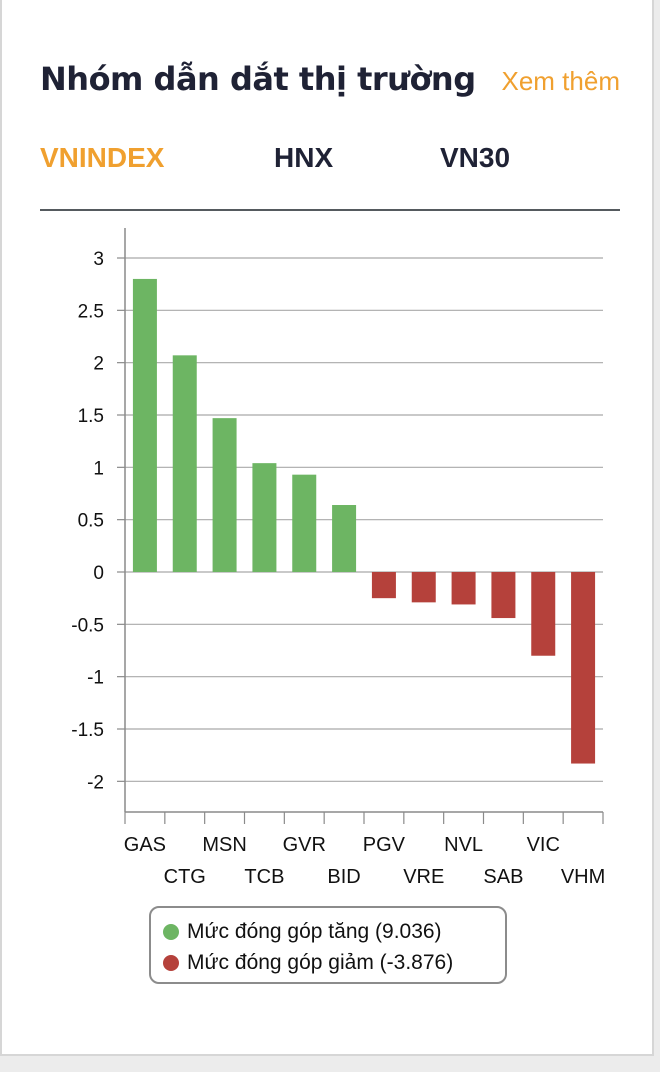 The width and height of the screenshot is (660, 1072). Describe the element at coordinates (91, 416) in the screenshot. I see `y-tick-label: 1.5` at that location.